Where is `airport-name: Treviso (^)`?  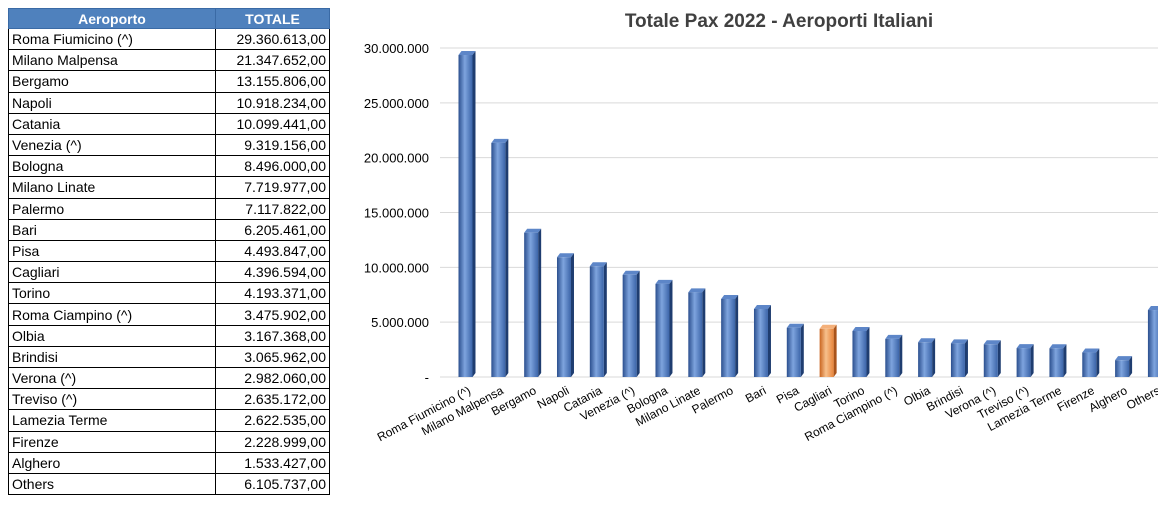
airport-name: Treviso (^) is located at coordinates (112, 399).